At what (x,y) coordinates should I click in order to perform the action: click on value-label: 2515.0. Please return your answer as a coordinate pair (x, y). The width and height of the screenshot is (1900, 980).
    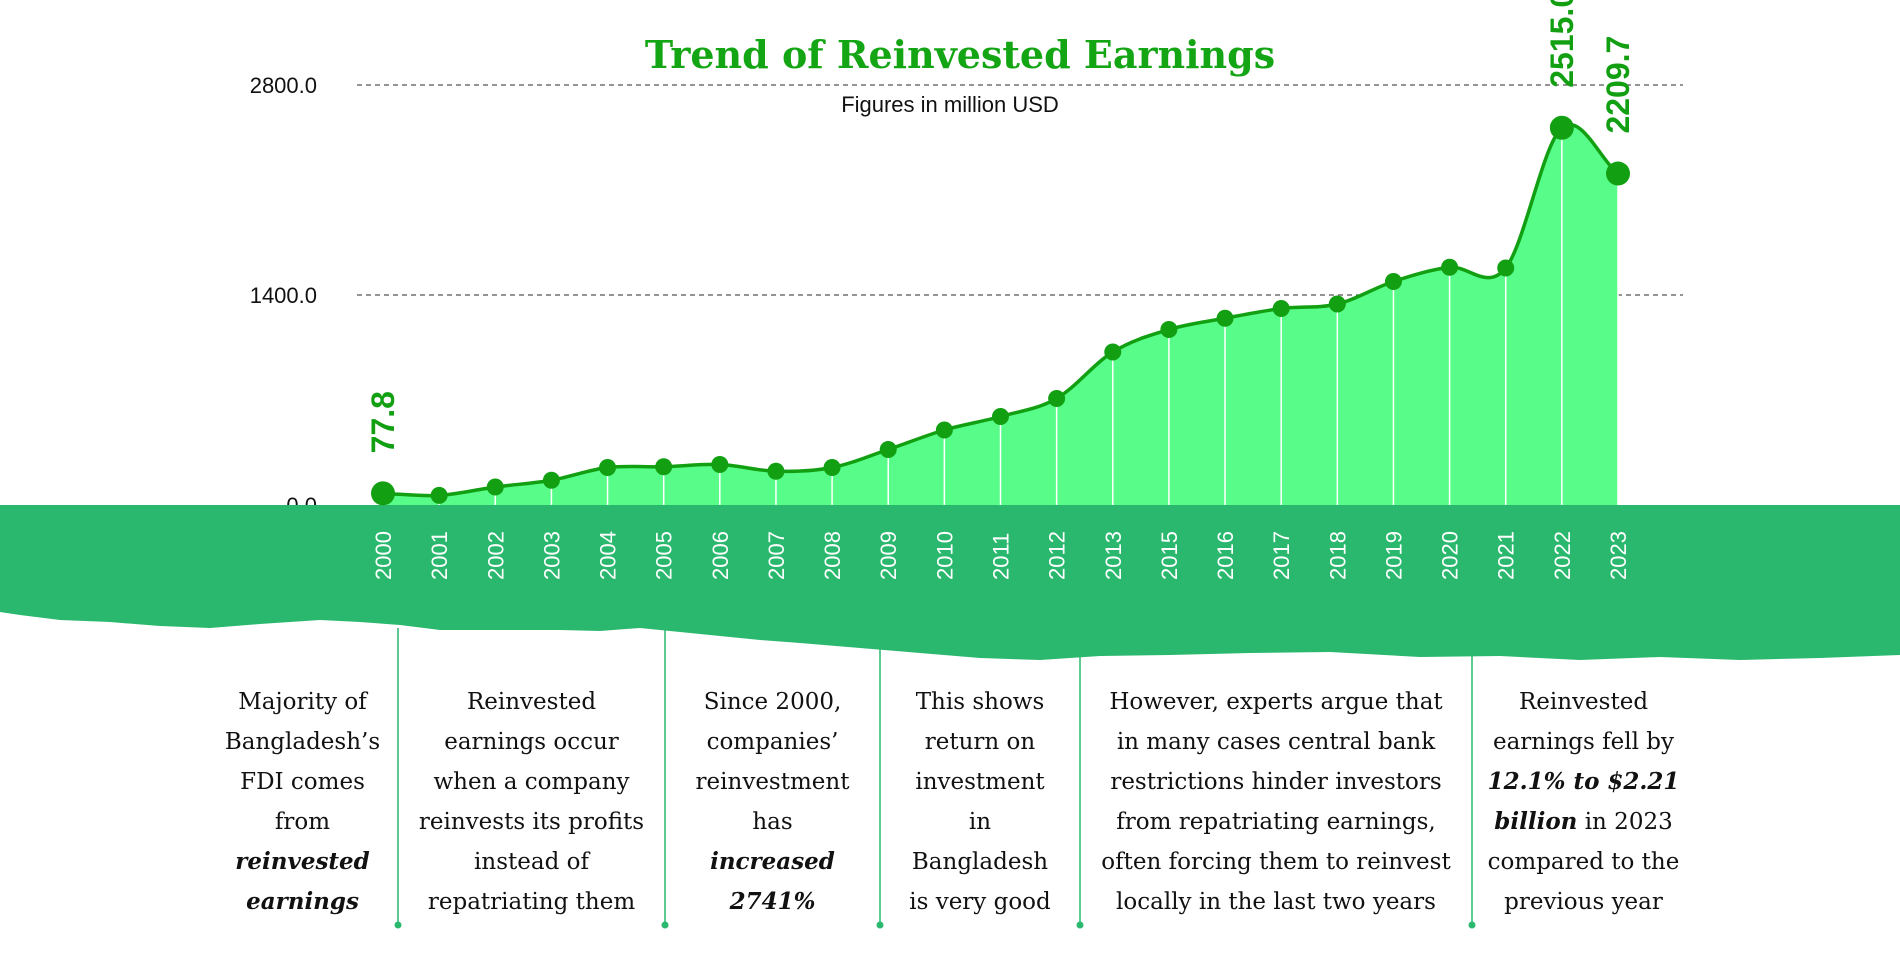
    Looking at the image, I should click on (1562, 44).